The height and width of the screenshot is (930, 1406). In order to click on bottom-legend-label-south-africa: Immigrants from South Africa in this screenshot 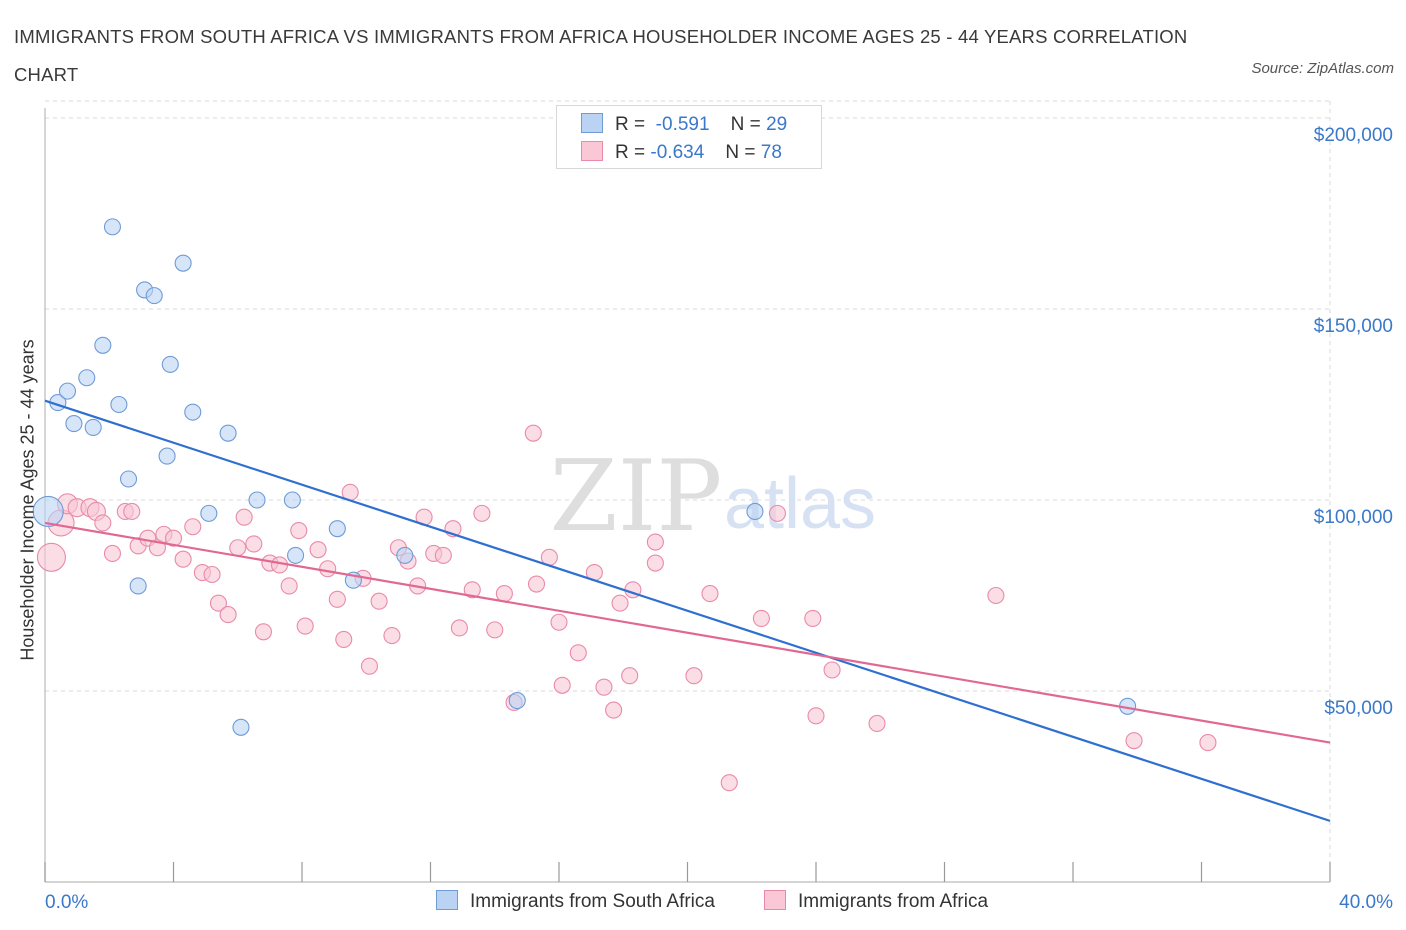, I will do `click(592, 901)`.